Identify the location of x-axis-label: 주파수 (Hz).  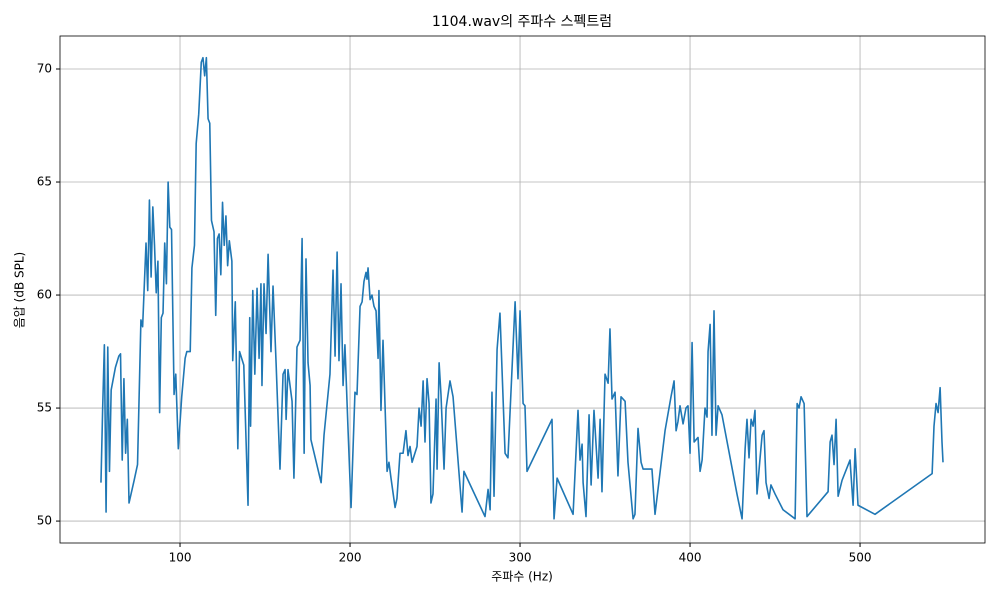
(522, 577).